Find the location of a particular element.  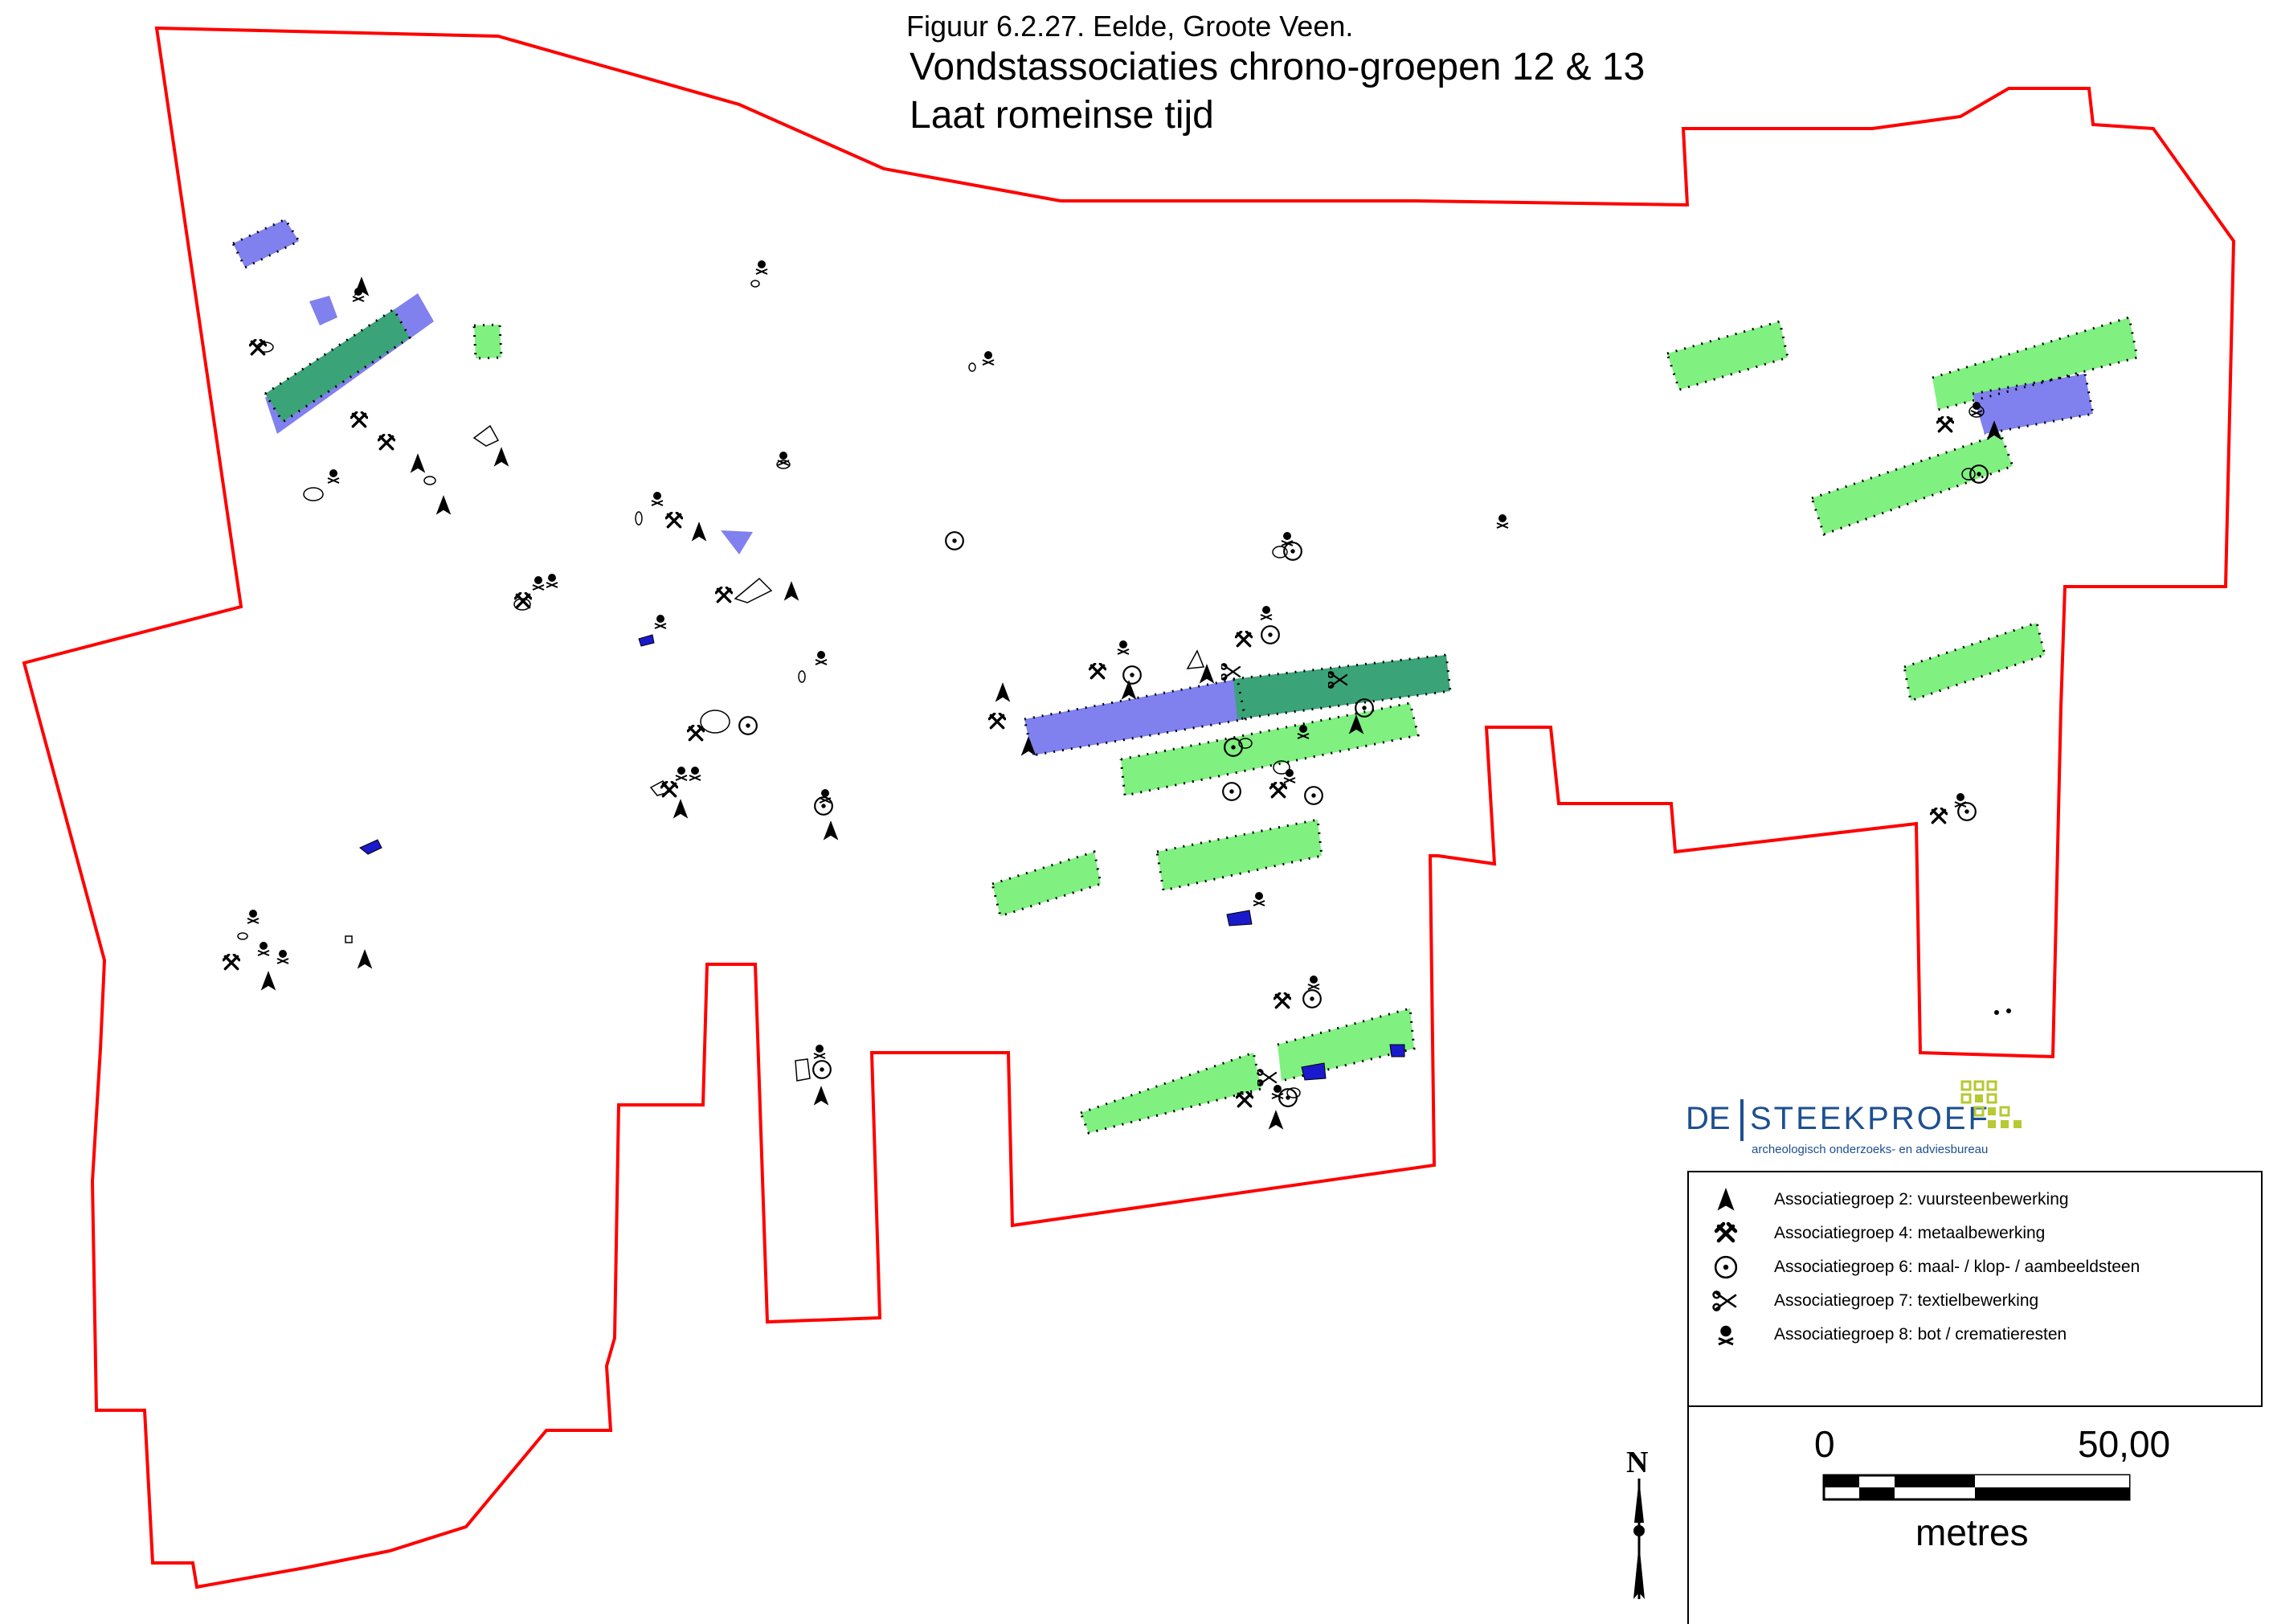

hammer-icon is located at coordinates (1726, 1232).